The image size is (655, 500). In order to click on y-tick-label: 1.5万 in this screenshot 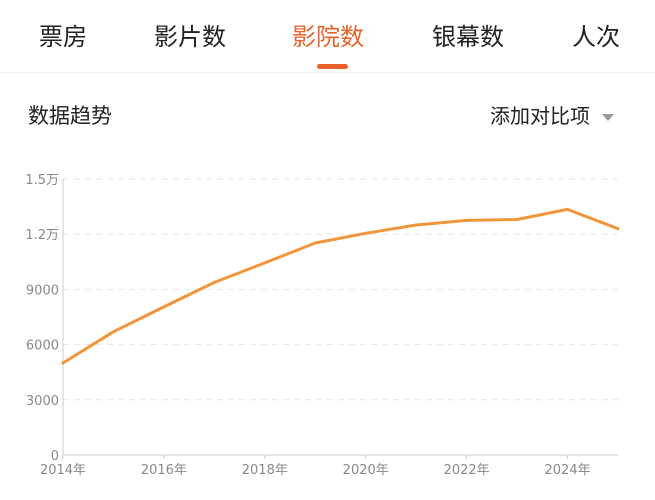, I will do `click(42, 180)`.